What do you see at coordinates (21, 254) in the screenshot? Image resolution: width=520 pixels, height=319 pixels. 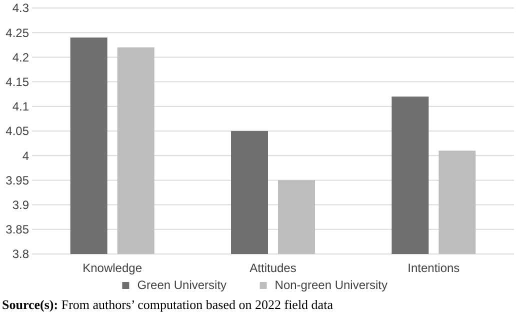 I see `y-tick-label: 3.8` at bounding box center [21, 254].